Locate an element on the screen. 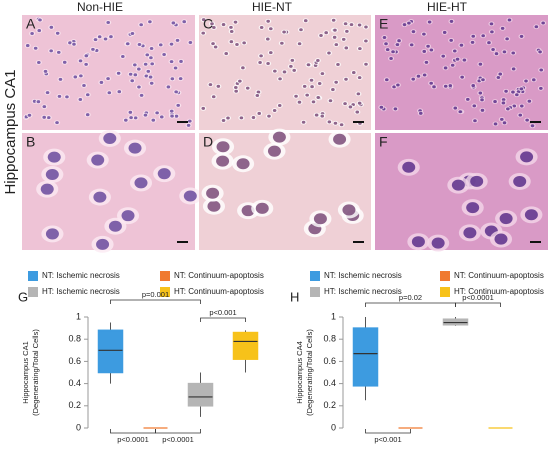  row-label: Hippocampus CA1 is located at coordinates (10, 131).